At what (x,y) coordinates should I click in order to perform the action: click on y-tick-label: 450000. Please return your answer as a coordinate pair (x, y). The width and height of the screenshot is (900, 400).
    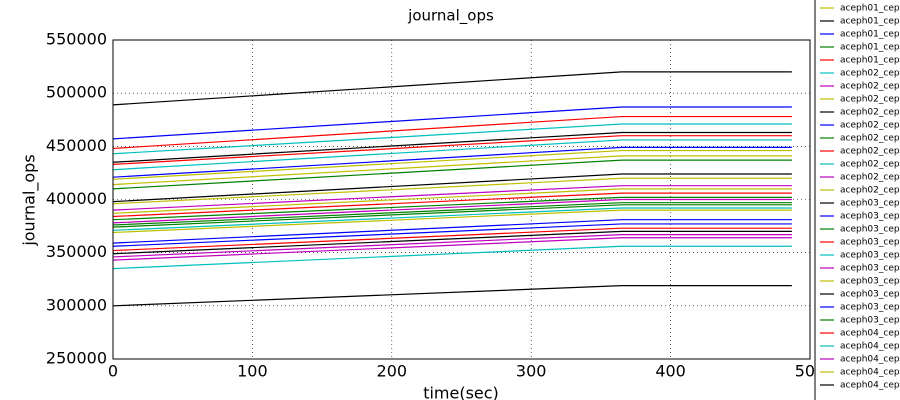
    Looking at the image, I should click on (76, 145).